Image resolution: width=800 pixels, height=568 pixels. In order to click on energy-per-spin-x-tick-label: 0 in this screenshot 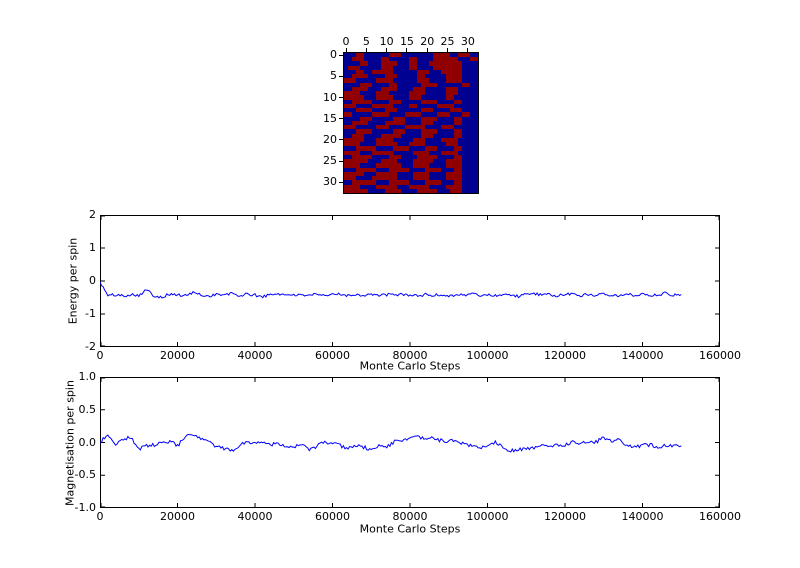, I will do `click(100, 355)`.